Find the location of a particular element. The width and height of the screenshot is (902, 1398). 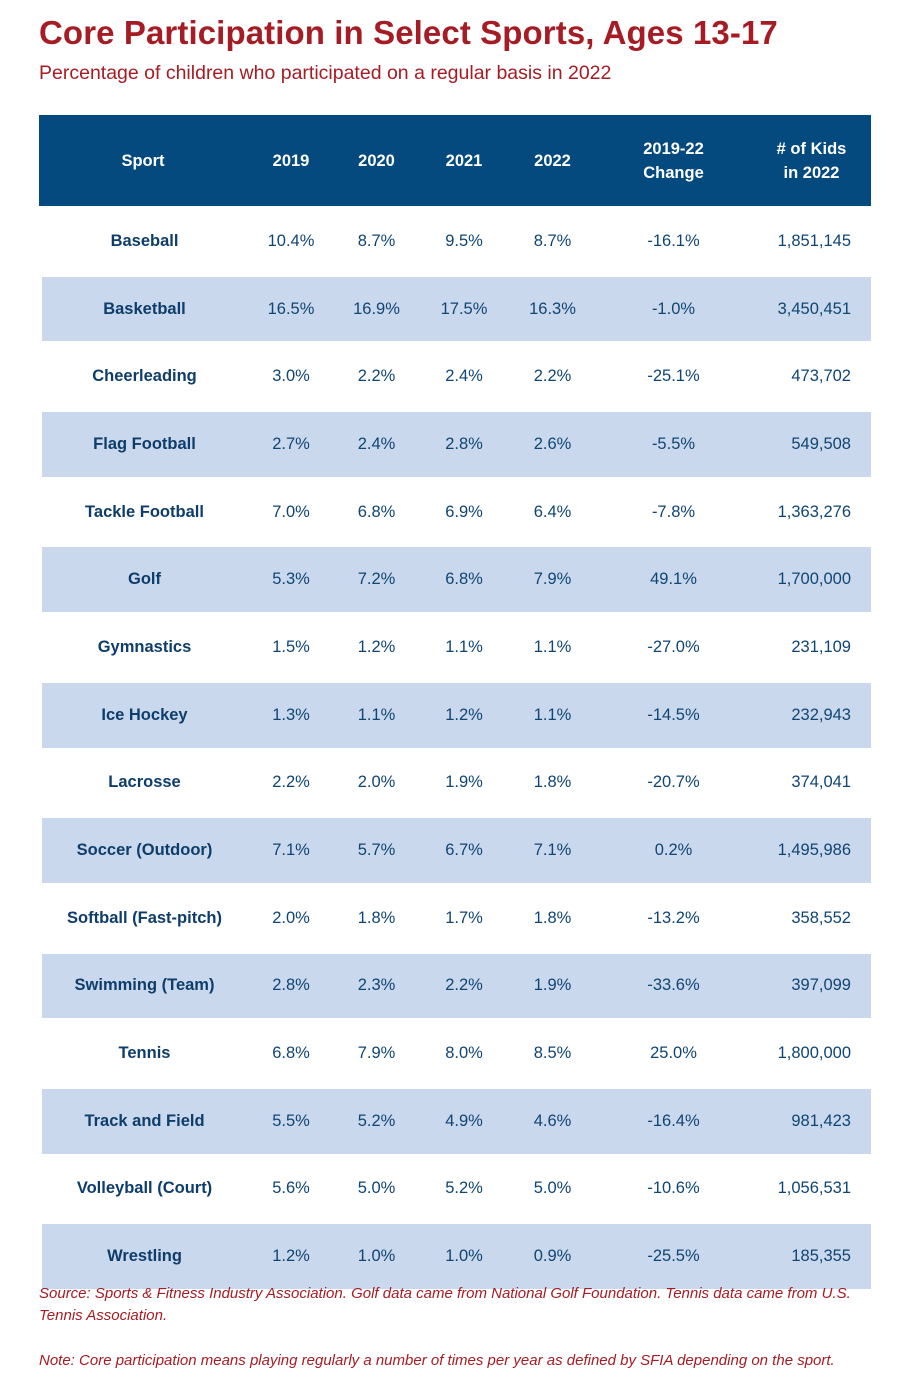

cell-2021: 6.9% is located at coordinates (464, 510).